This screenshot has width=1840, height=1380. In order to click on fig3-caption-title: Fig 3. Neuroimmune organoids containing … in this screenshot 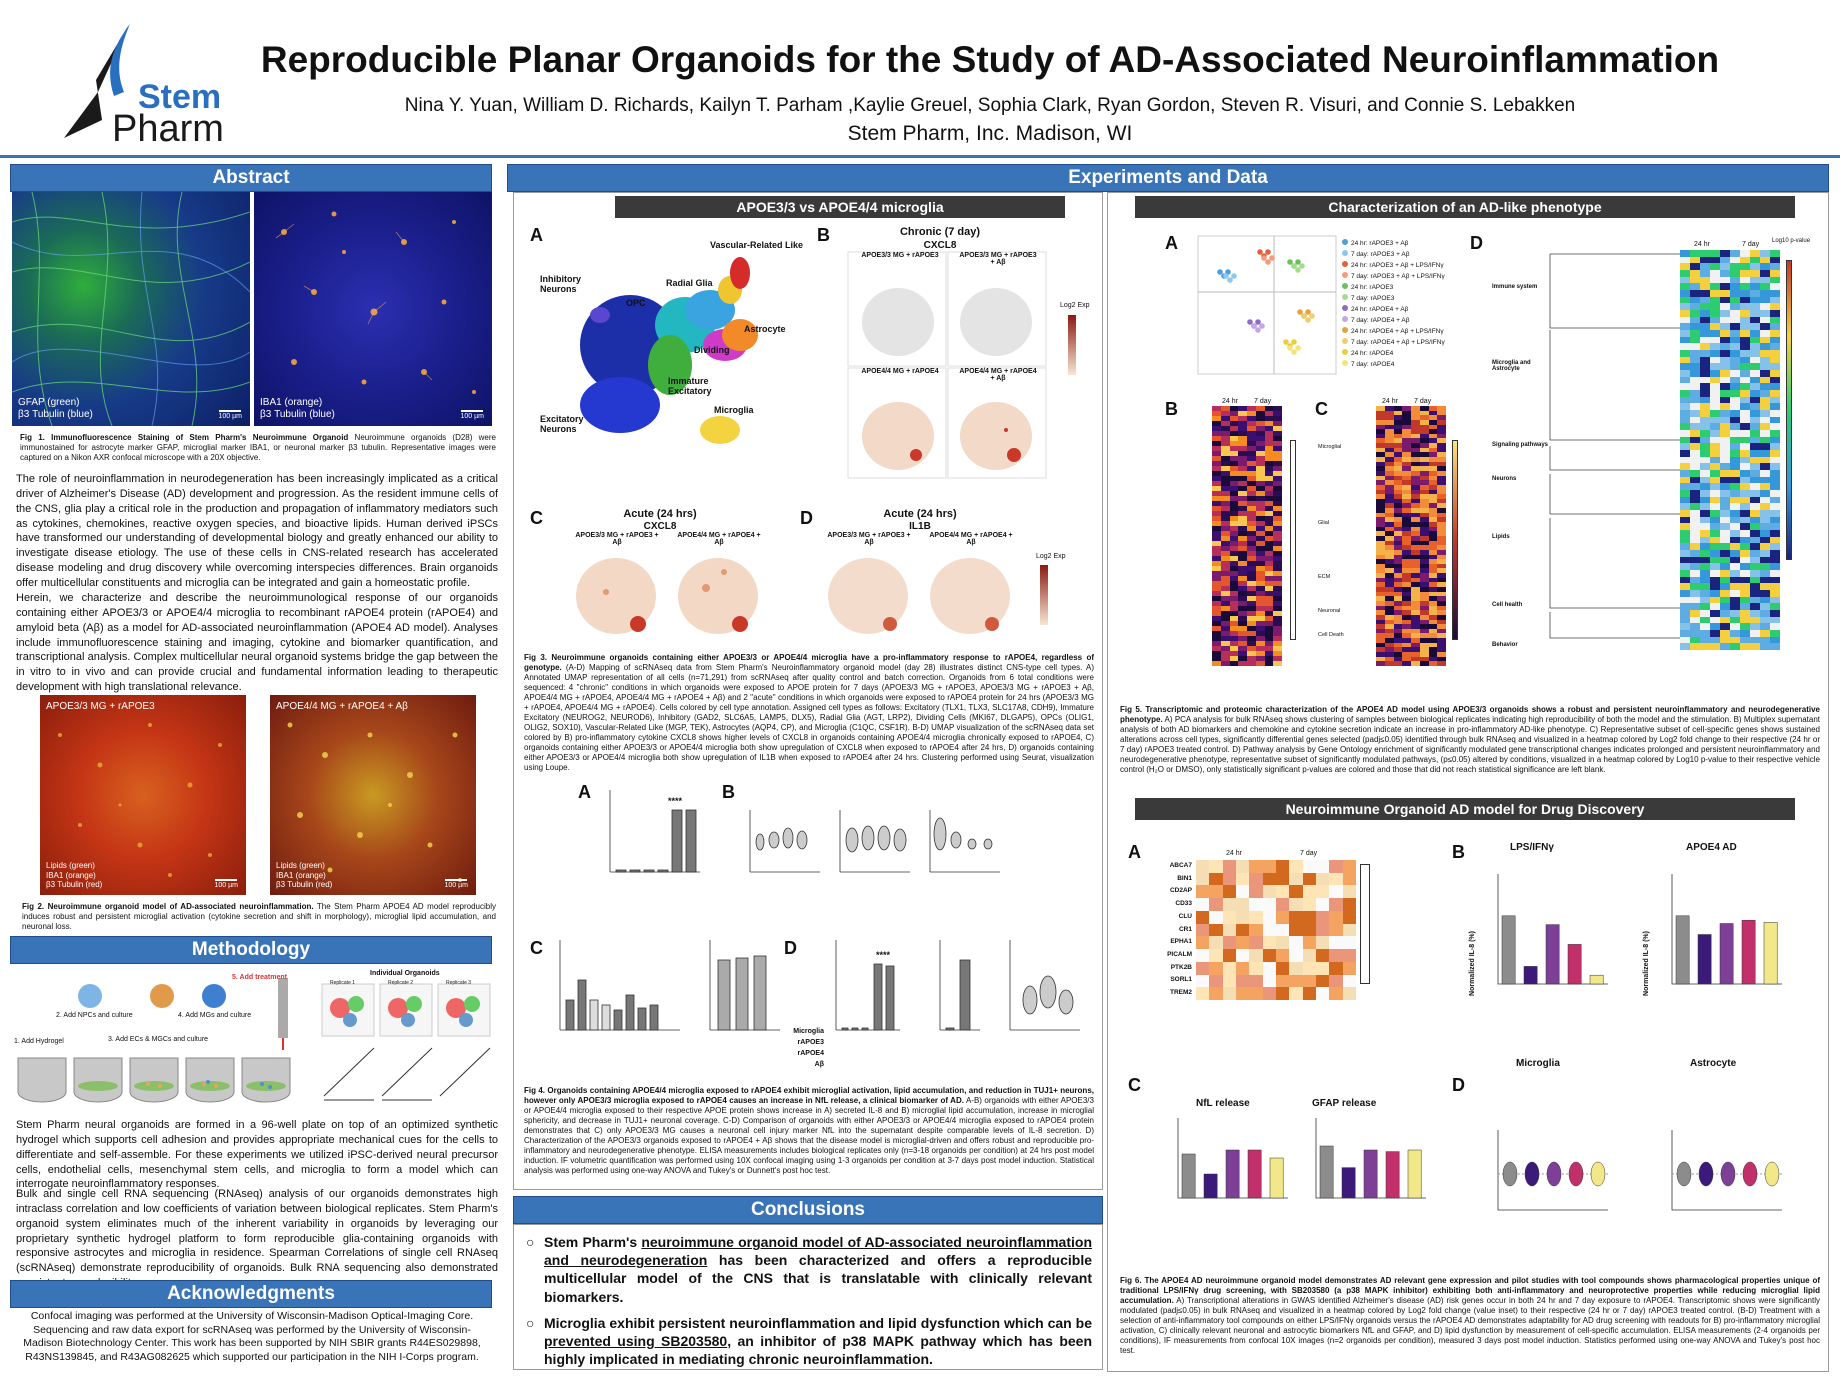, I will do `click(809, 662)`.